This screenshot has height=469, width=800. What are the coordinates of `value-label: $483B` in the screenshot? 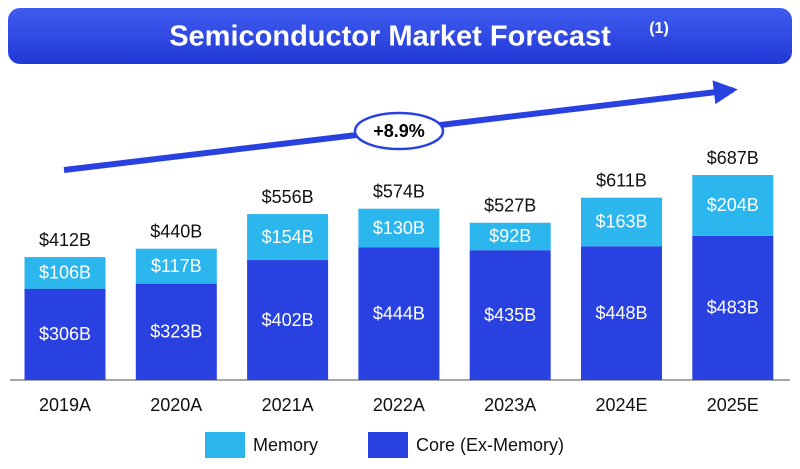 It's located at (733, 308).